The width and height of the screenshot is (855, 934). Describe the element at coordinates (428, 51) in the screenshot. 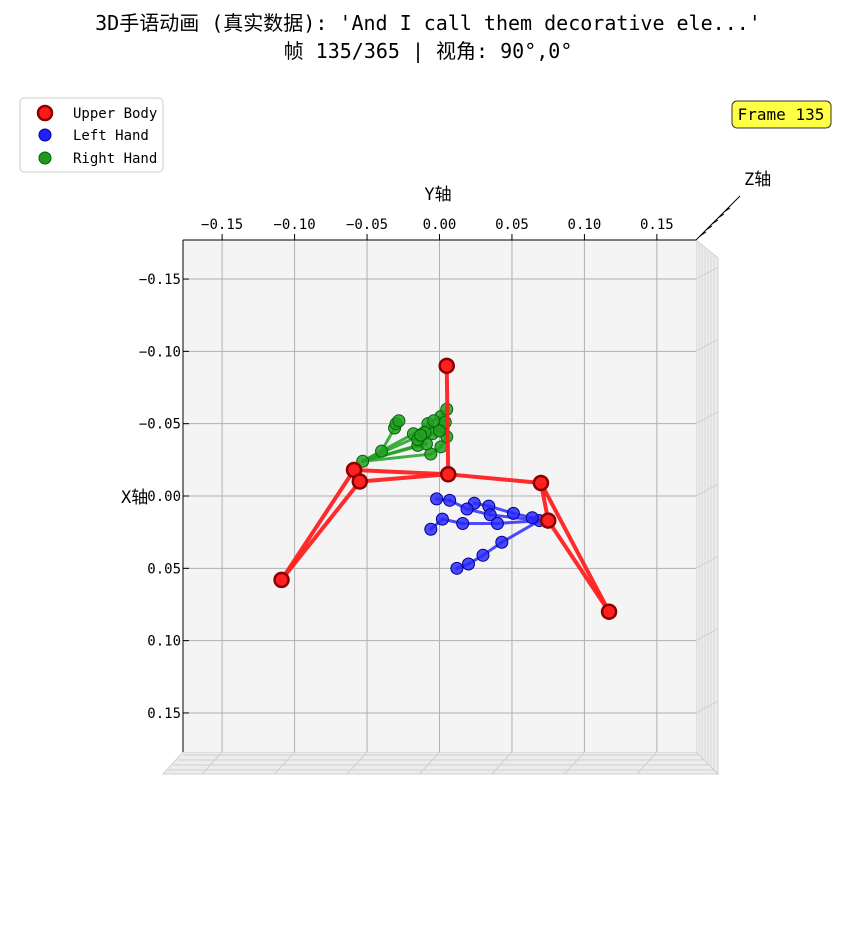

I see `chart-subtitle: 帧 135/365 | 视角: 90°,0°` at that location.